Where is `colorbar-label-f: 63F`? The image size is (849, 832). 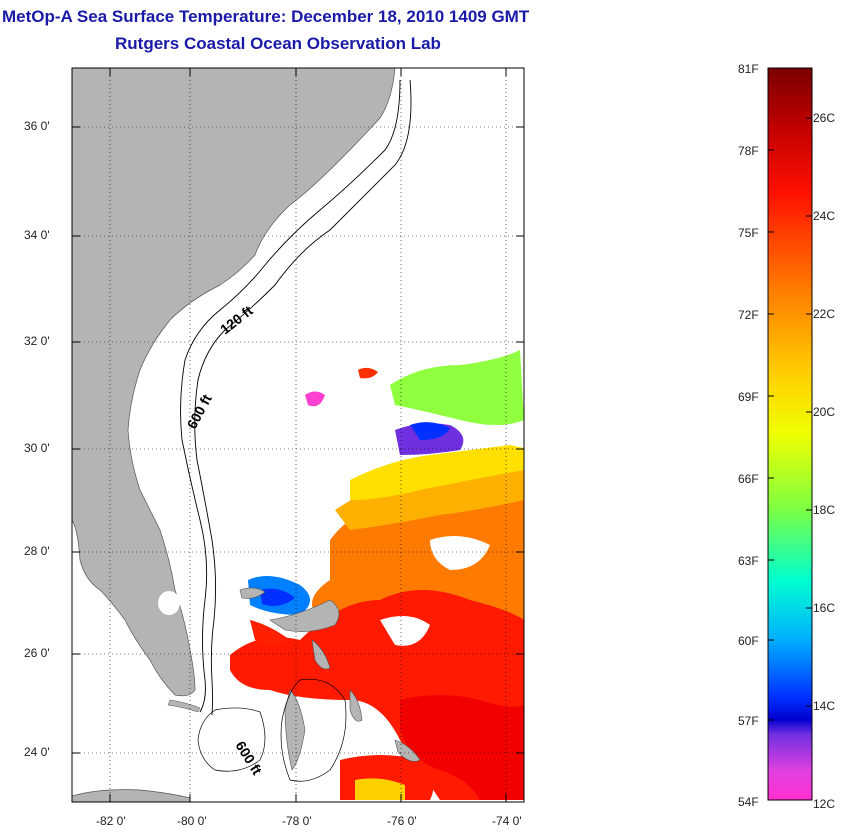
colorbar-label-f: 63F is located at coordinates (748, 561).